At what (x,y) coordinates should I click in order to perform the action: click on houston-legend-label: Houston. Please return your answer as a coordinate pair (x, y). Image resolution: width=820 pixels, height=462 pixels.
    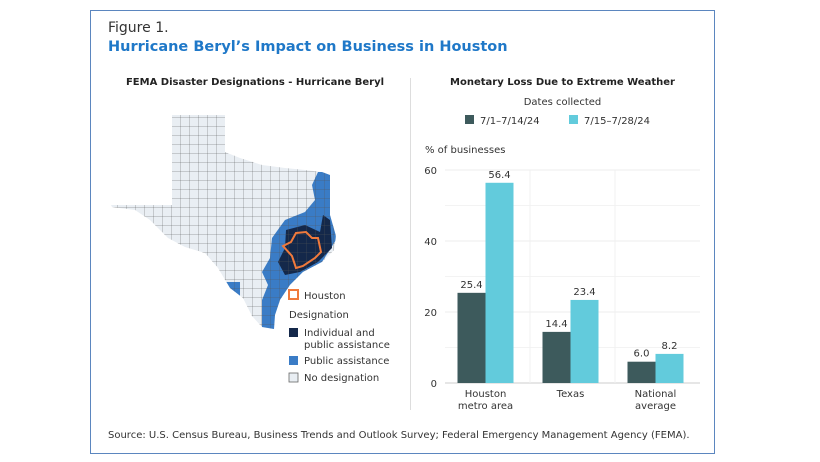
    Looking at the image, I should click on (325, 296).